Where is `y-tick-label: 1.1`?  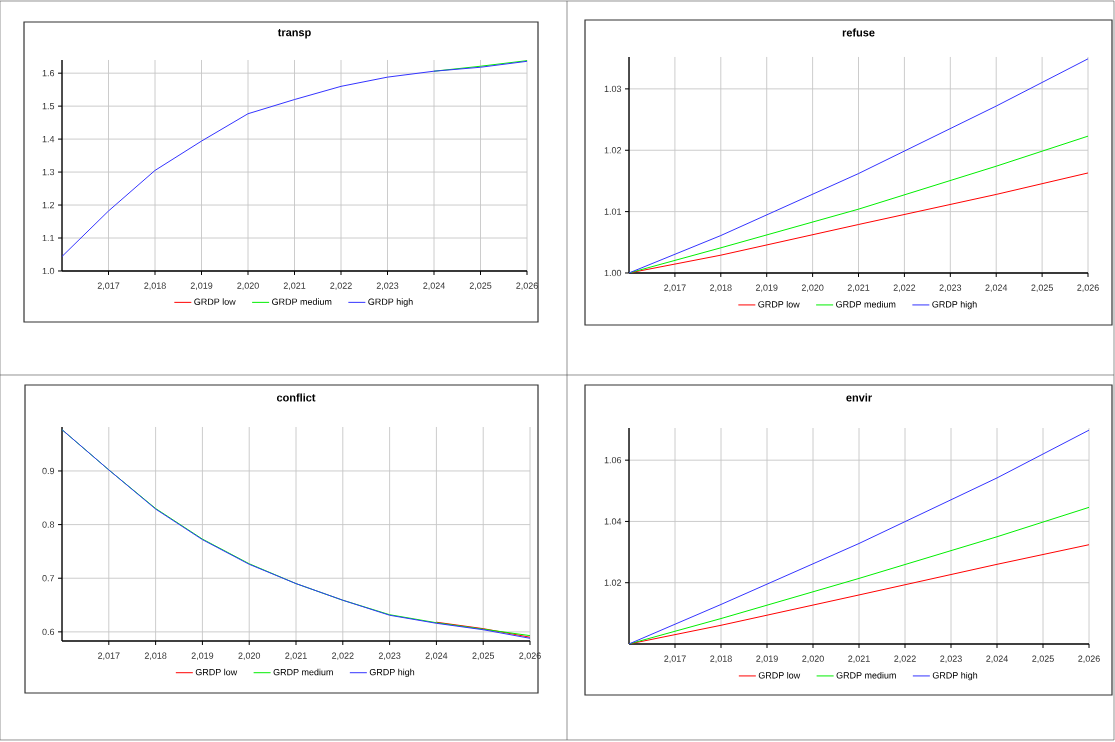
y-tick-label: 1.1 is located at coordinates (48, 238).